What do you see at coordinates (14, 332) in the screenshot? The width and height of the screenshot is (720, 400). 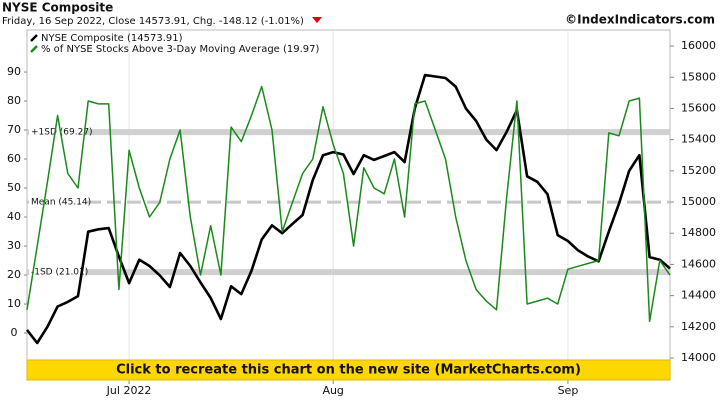 I see `y-tick-label: 0` at bounding box center [14, 332].